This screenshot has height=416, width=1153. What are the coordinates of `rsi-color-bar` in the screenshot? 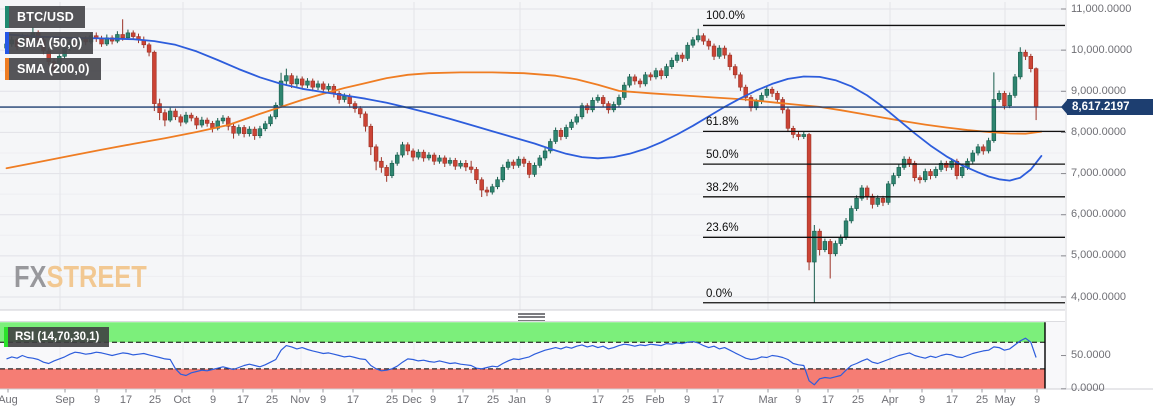 It's located at (6, 337).